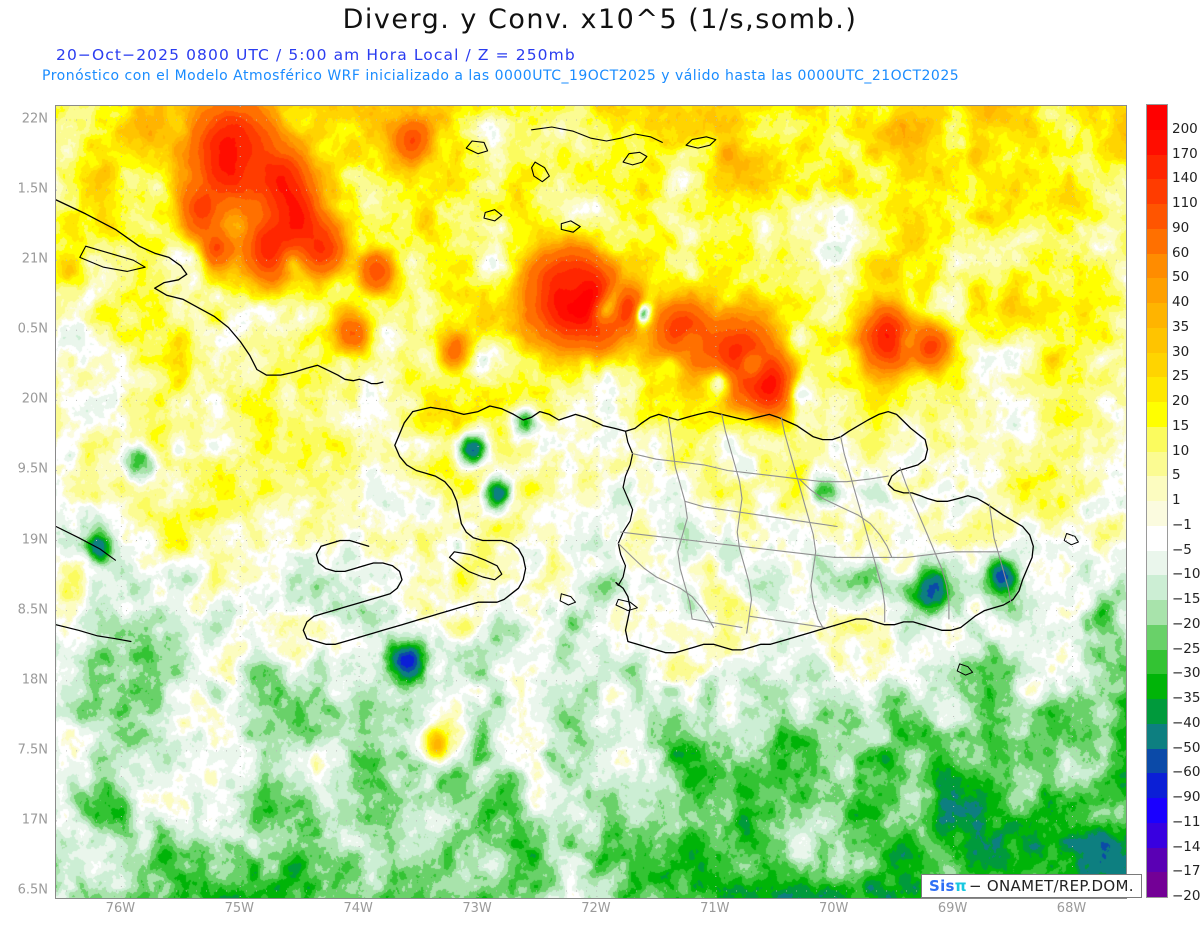 This screenshot has height=927, width=1200. What do you see at coordinates (1181, 425) in the screenshot?
I see `colorbar-tick-label: 15` at bounding box center [1181, 425].